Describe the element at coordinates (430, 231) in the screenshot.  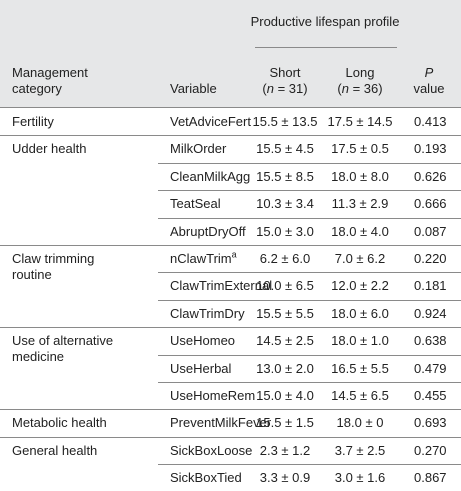
I see `p-value: 0.087` at that location.